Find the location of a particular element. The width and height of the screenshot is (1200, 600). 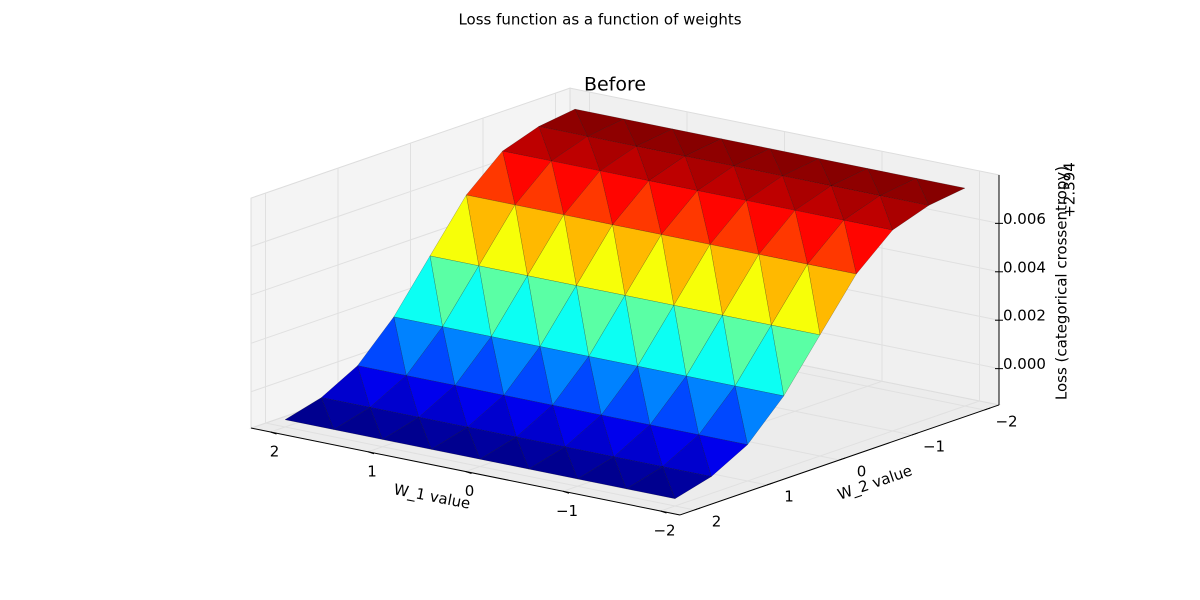

y-tick-label: −1 is located at coordinates (934, 446).